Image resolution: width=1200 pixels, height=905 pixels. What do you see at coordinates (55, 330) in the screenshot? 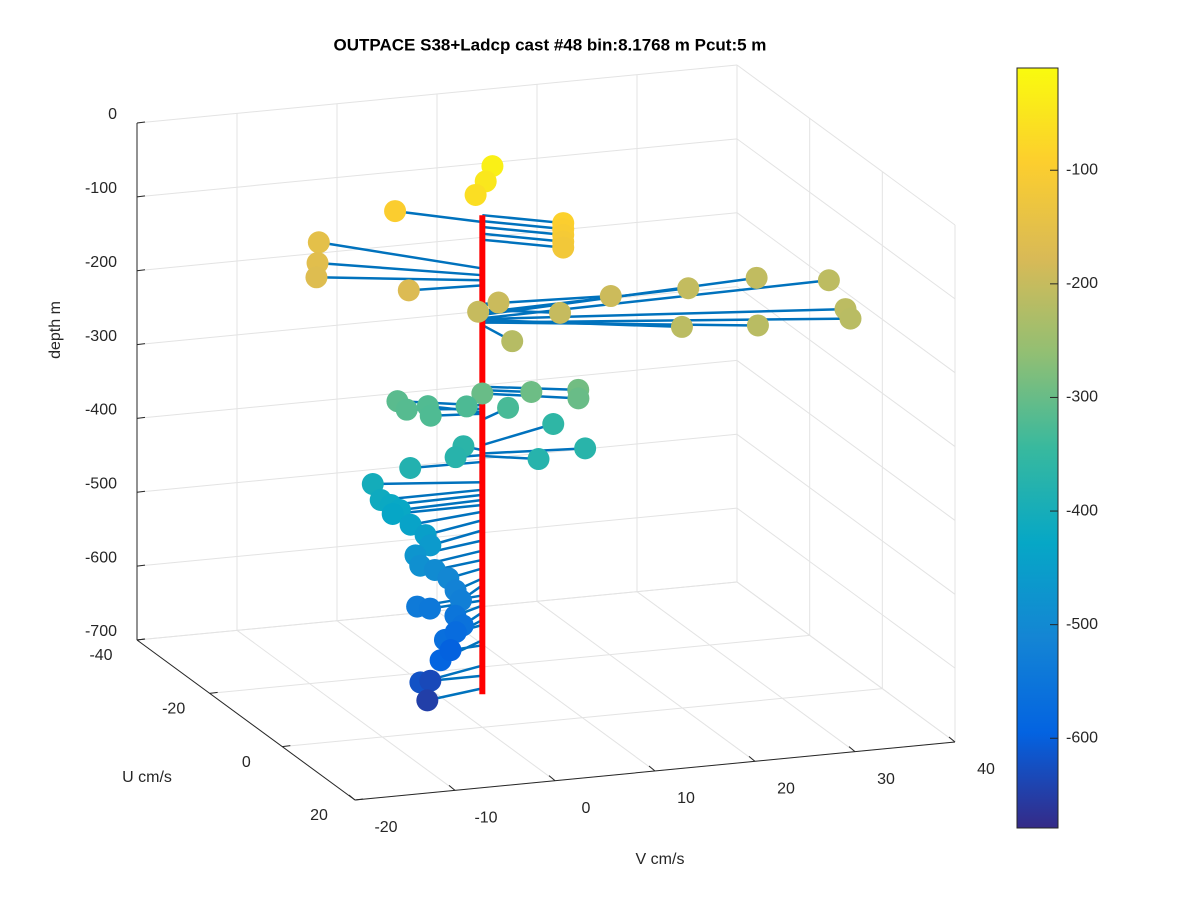
I see `z-axis-label: depth m` at bounding box center [55, 330].